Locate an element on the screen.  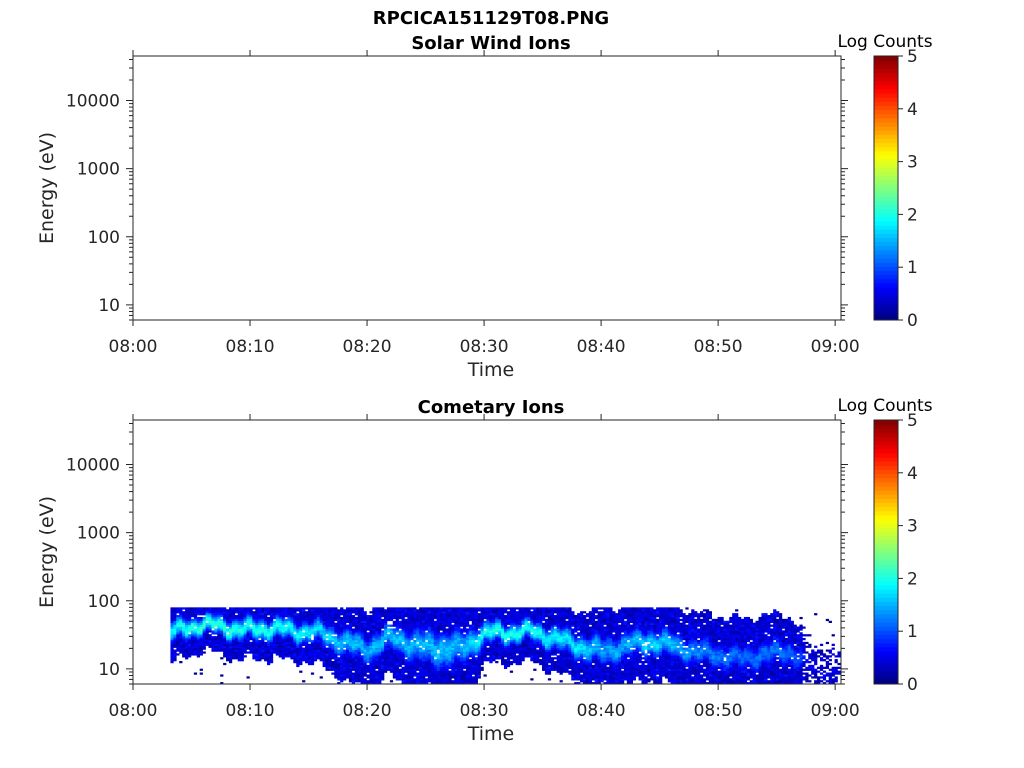
panel-title: Cometary Ions is located at coordinates (491, 407).